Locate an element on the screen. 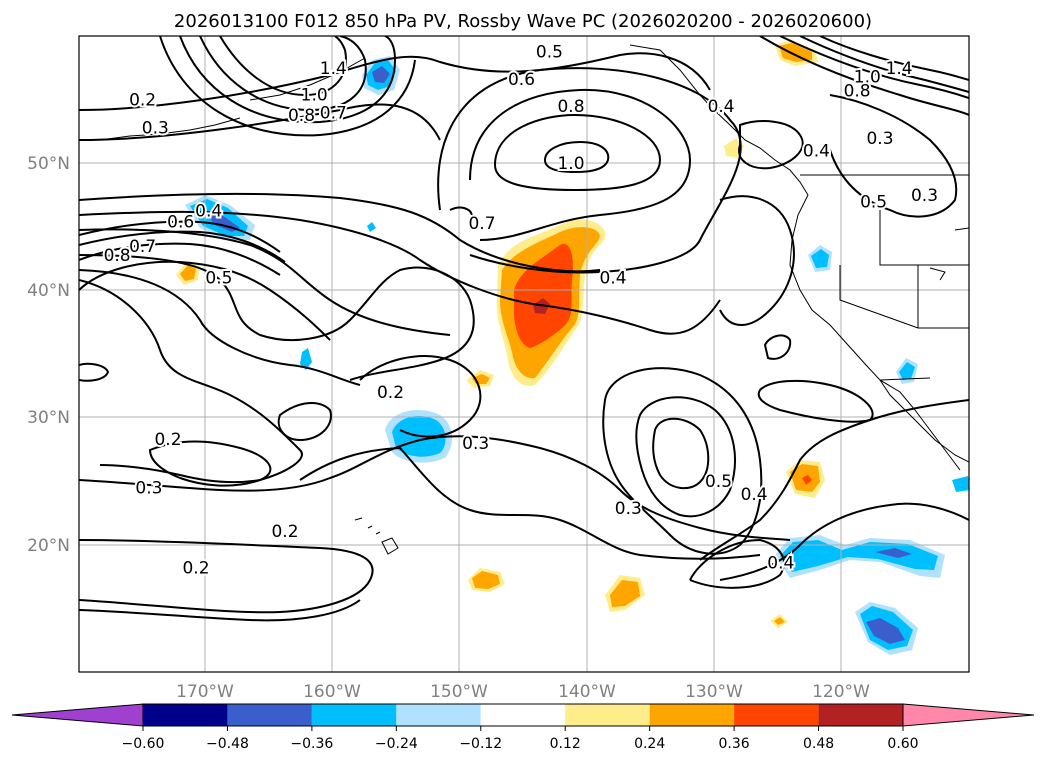 Image resolution: width=1047 pixels, height=765 pixels. island-hawaii is located at coordinates (390, 546).